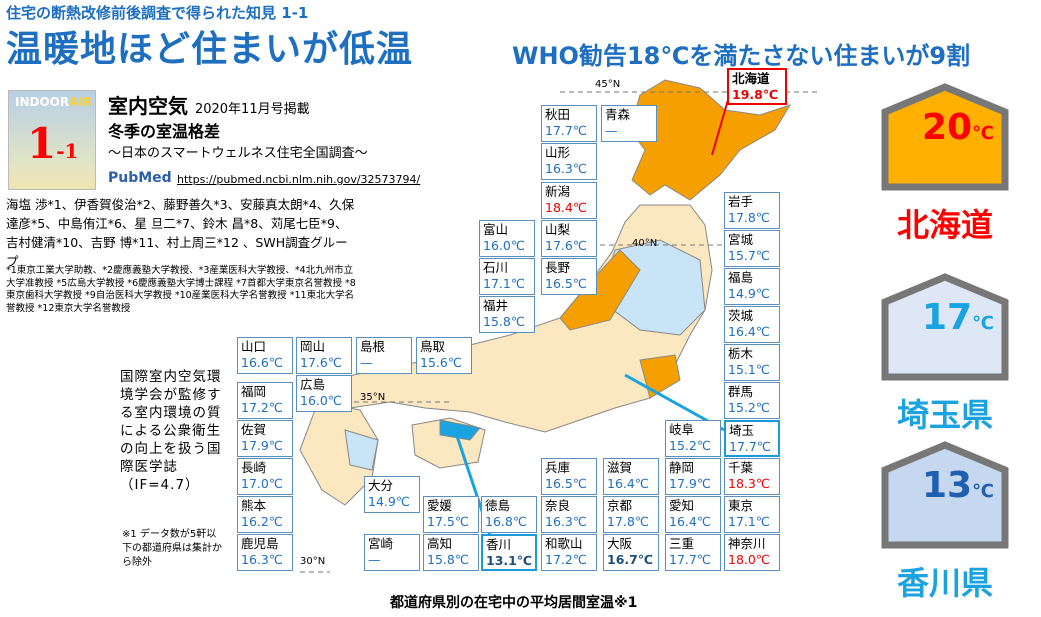 The image size is (1041, 617). Describe the element at coordinates (313, 346) in the screenshot. I see `prefecture-name: 岡山` at that location.